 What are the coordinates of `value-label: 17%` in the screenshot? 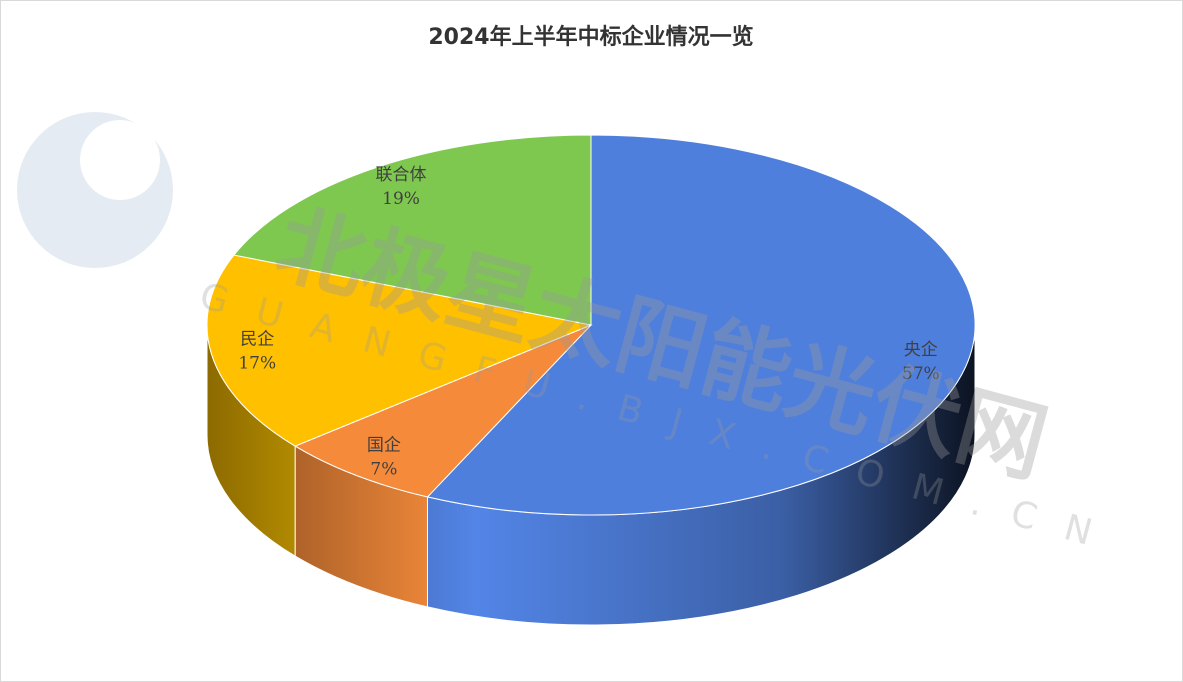 It's located at (257, 364).